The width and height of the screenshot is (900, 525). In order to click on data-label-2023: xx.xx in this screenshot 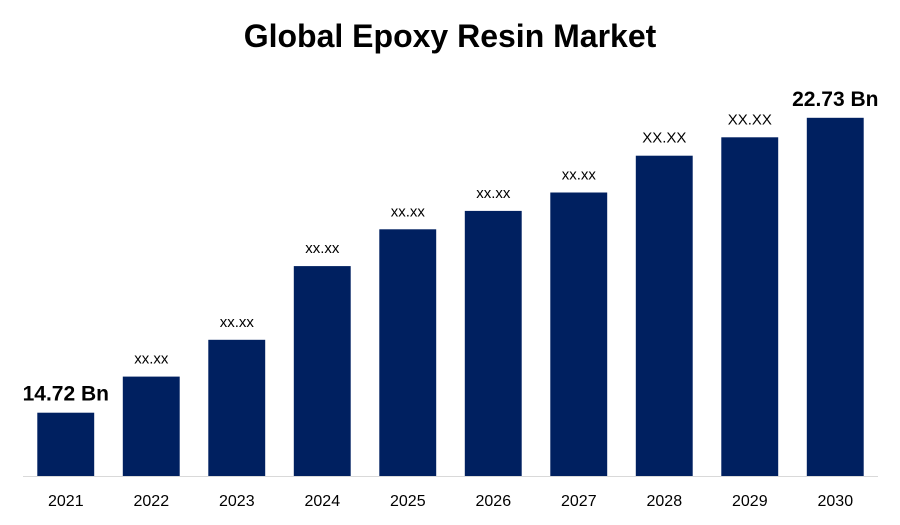, I will do `click(237, 322)`.